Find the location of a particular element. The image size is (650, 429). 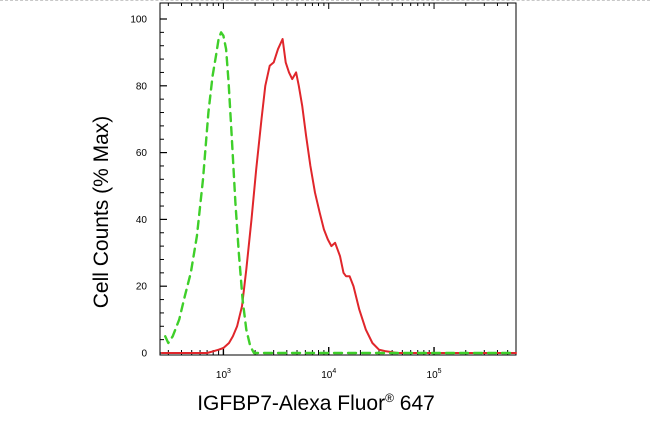

y-tick-label: 20 is located at coordinates (142, 287).